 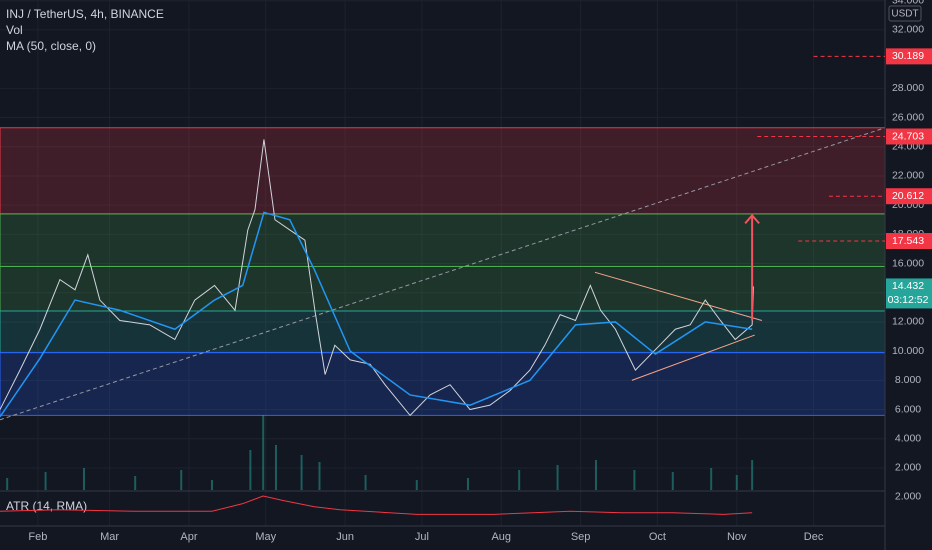 What do you see at coordinates (814, 537) in the screenshot?
I see `x-tick-label: Dec` at bounding box center [814, 537].